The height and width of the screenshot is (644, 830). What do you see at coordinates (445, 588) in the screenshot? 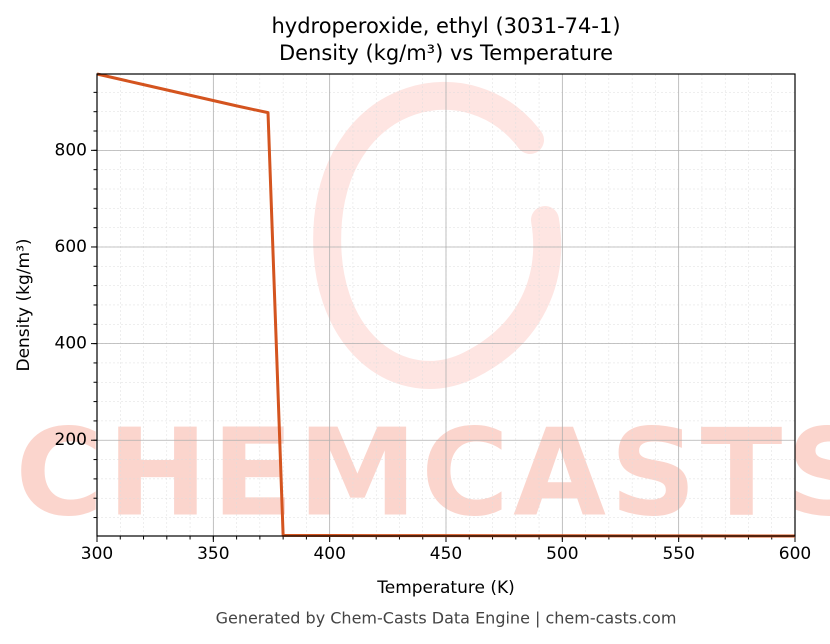
I see `x-axis-label: Temperature (K)` at bounding box center [445, 588].